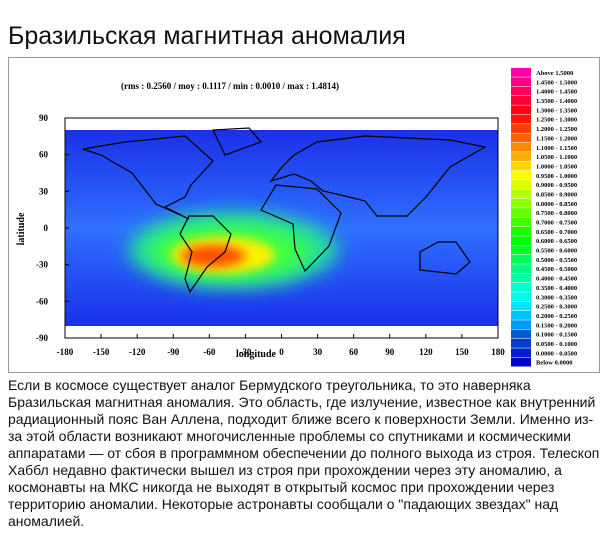 This screenshot has width=608, height=551. I want to click on legend-label: 0.9500 - 1.0000, so click(556, 176).